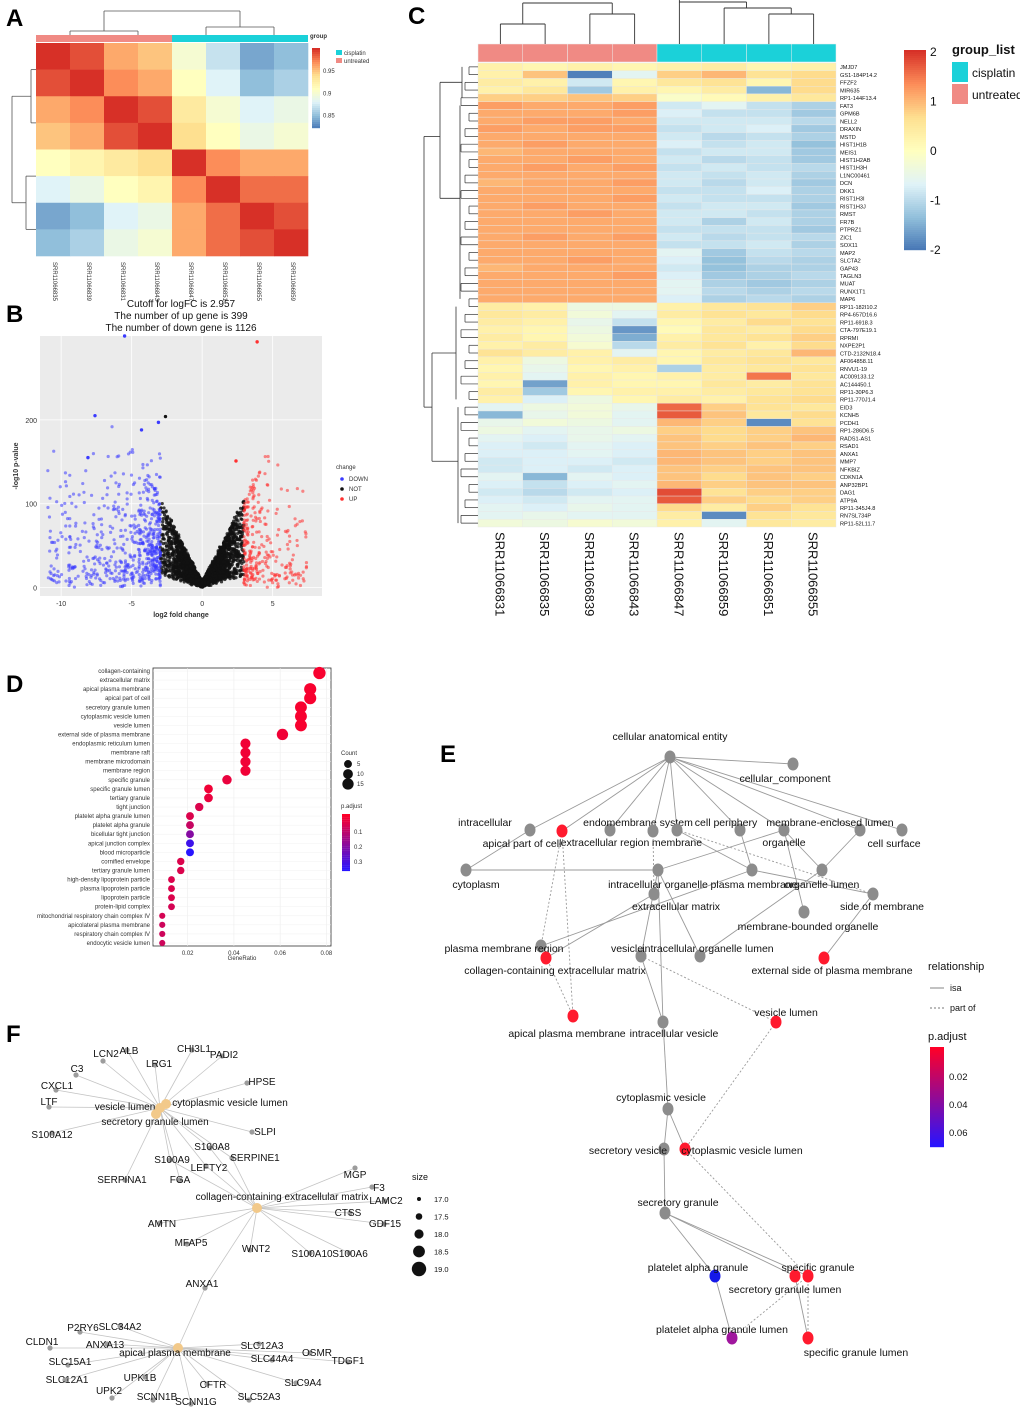 The width and height of the screenshot is (1020, 1418). Describe the element at coordinates (848, 463) in the screenshot. I see `gene-label: MMP7` at that location.